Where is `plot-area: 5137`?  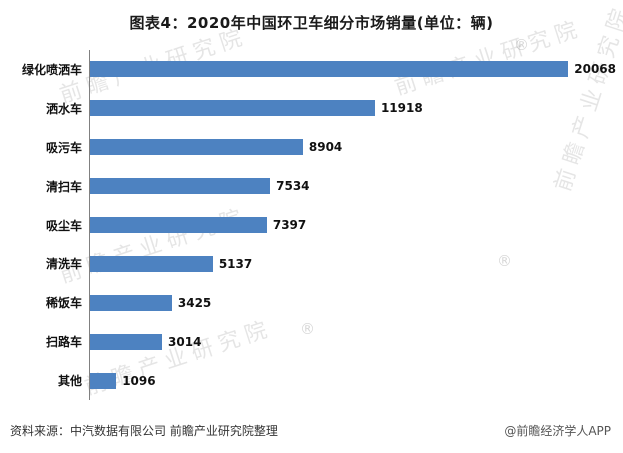 plot-area: 5137 is located at coordinates (352, 264).